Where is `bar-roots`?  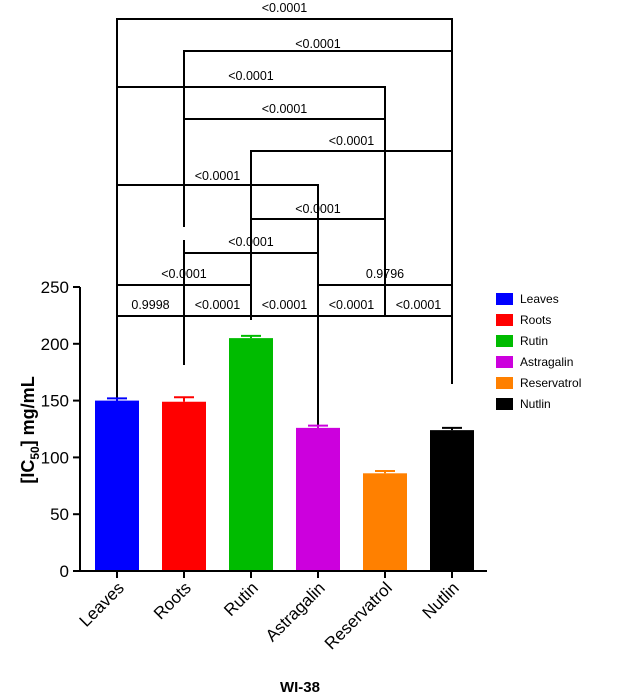
bar-roots is located at coordinates (184, 486).